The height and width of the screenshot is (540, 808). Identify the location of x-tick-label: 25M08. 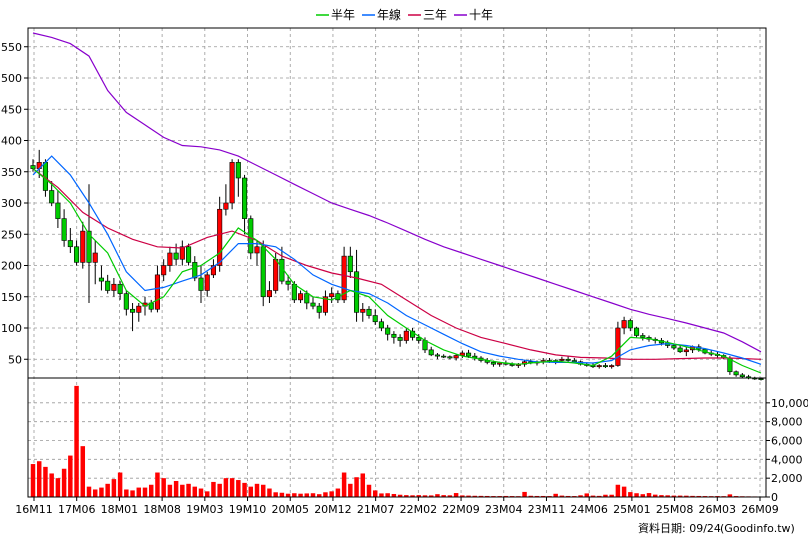
(675, 509).